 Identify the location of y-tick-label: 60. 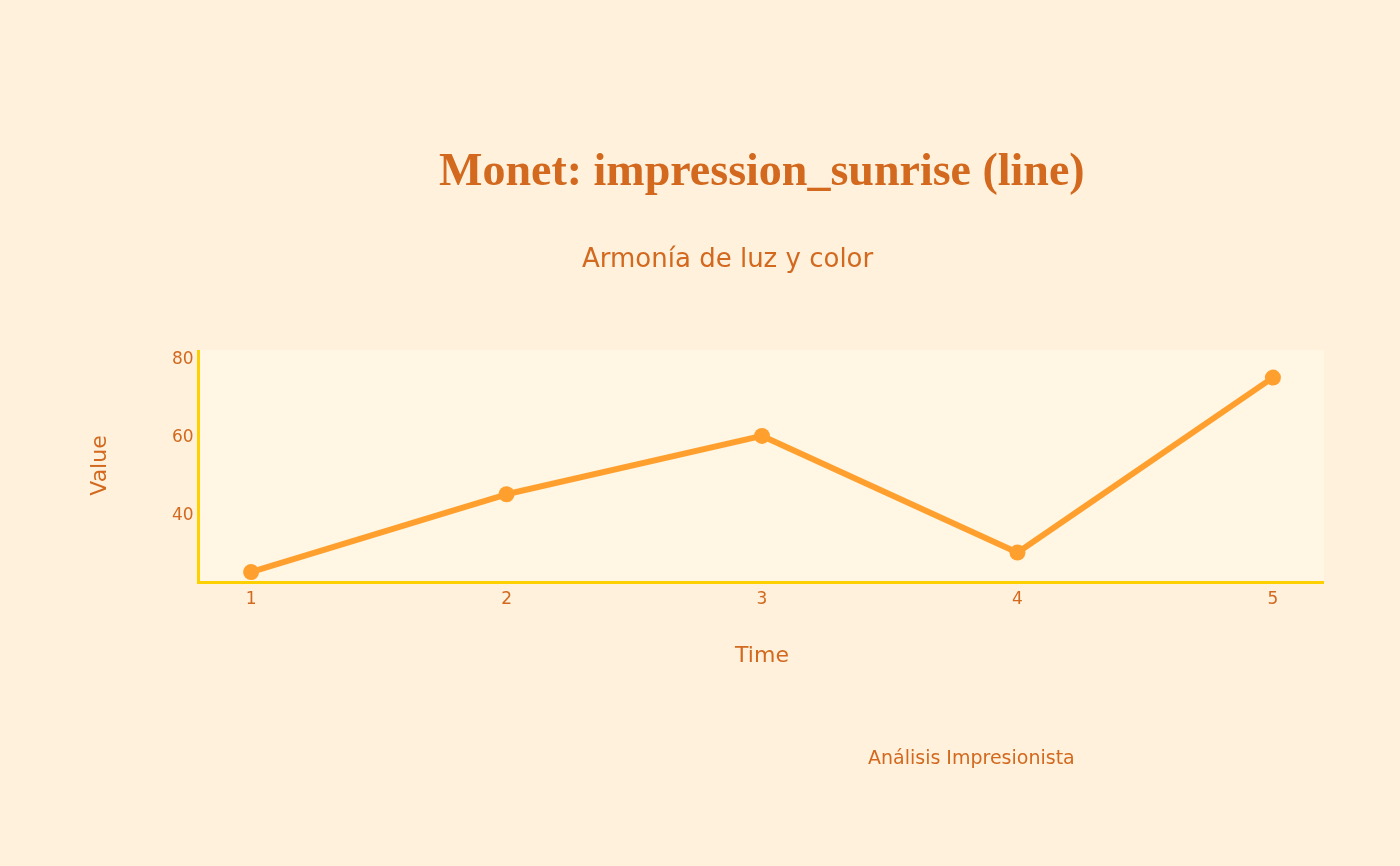
(182, 435).